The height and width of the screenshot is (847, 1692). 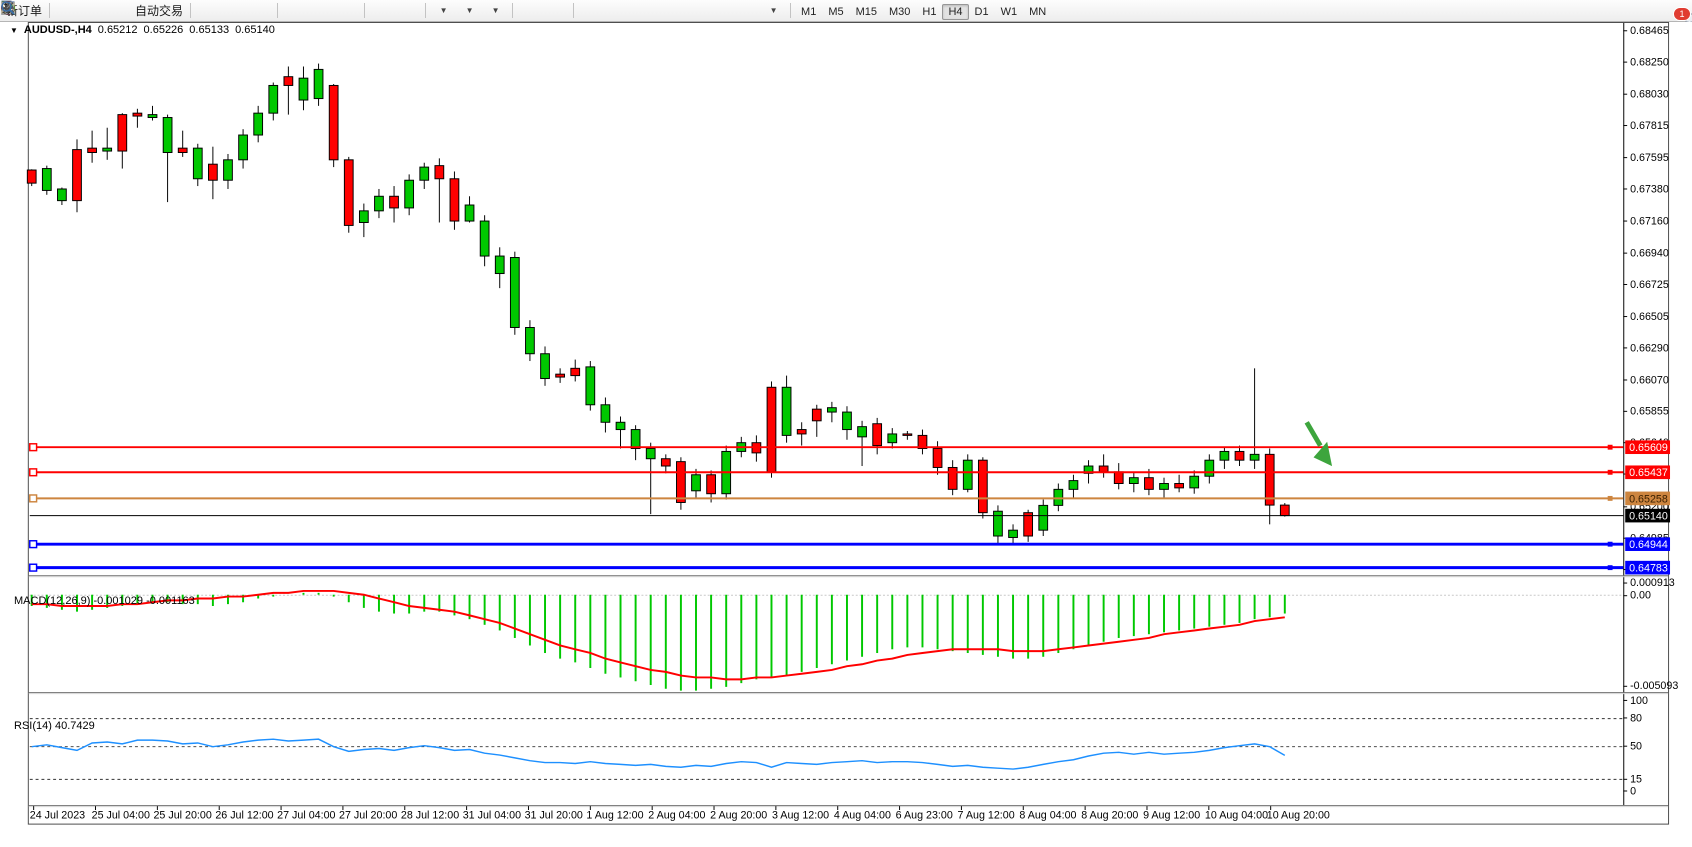 I want to click on arrows-button: ▼, so click(x=394, y=11).